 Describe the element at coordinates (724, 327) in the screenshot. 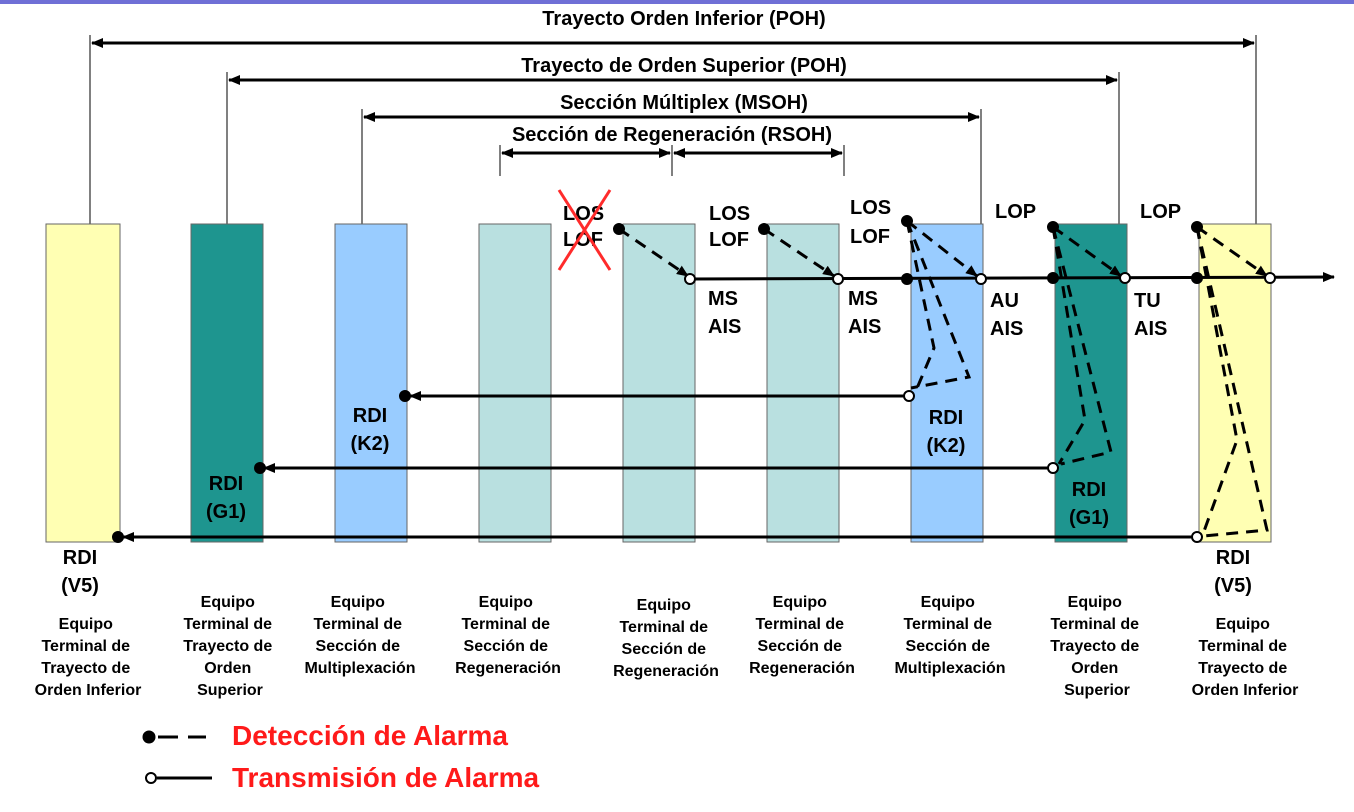

I see `ms-ais-1-line2: AIS` at that location.